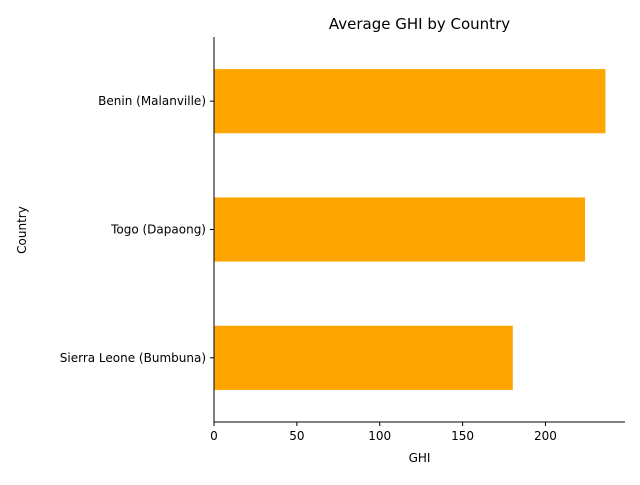 This screenshot has height=485, width=640. Describe the element at coordinates (152, 101) in the screenshot. I see `y-tick-label: Benin (Malanville)` at that location.